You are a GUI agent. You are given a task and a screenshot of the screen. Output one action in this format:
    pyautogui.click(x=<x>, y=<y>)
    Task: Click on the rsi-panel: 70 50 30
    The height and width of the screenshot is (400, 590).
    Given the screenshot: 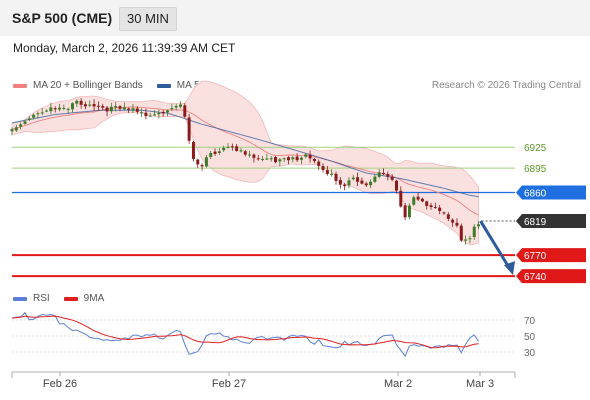 What is the action you would take?
    pyautogui.click(x=273, y=335)
    